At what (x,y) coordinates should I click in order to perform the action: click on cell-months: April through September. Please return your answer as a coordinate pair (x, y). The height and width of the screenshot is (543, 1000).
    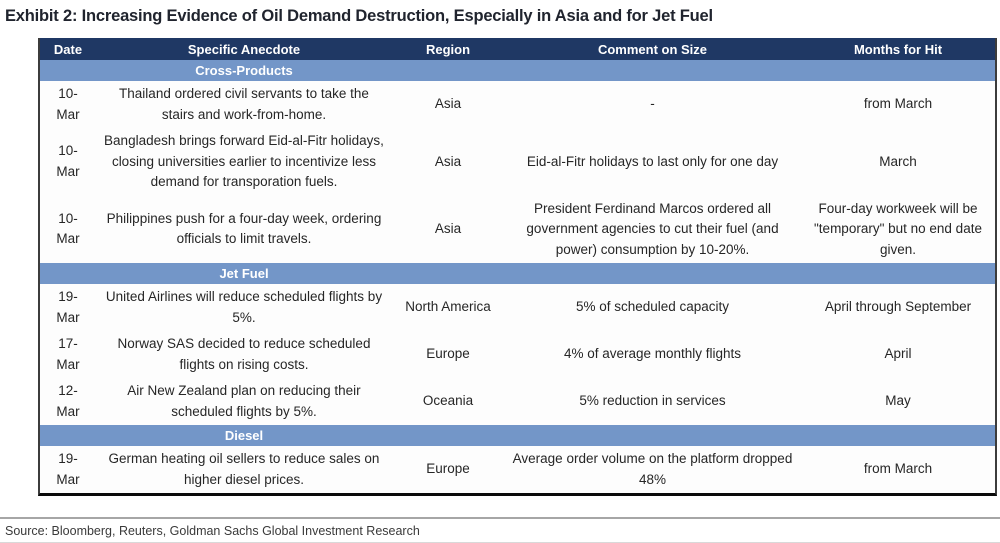
    Looking at the image, I should click on (898, 307).